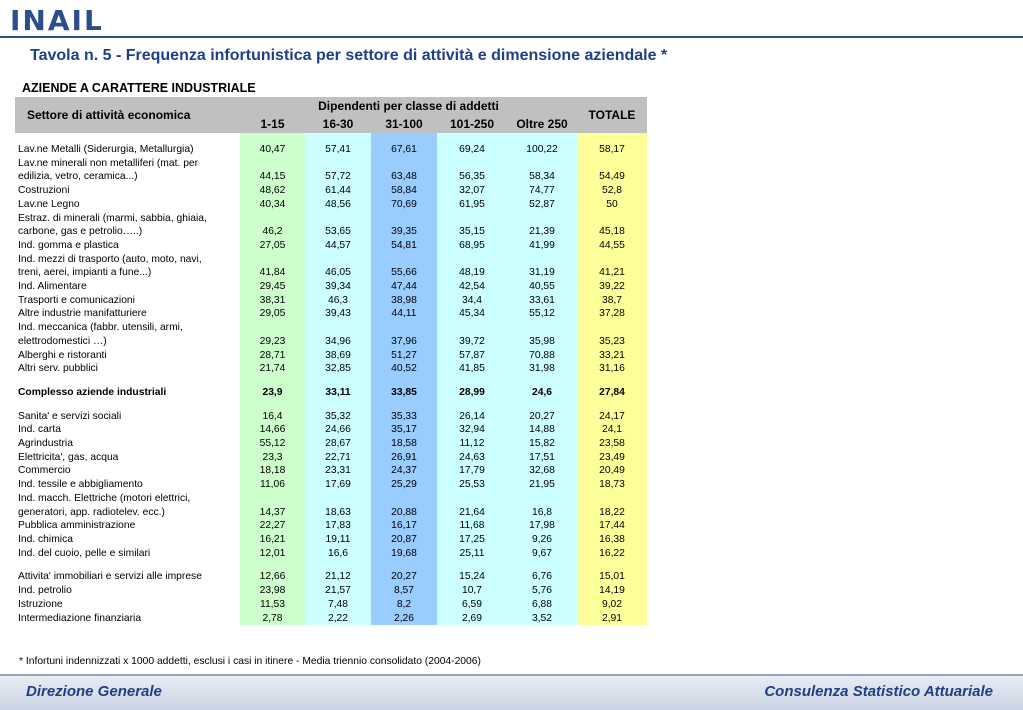 This screenshot has width=1023, height=710. What do you see at coordinates (612, 457) in the screenshot?
I see `total-value-cell: 23,49` at bounding box center [612, 457].